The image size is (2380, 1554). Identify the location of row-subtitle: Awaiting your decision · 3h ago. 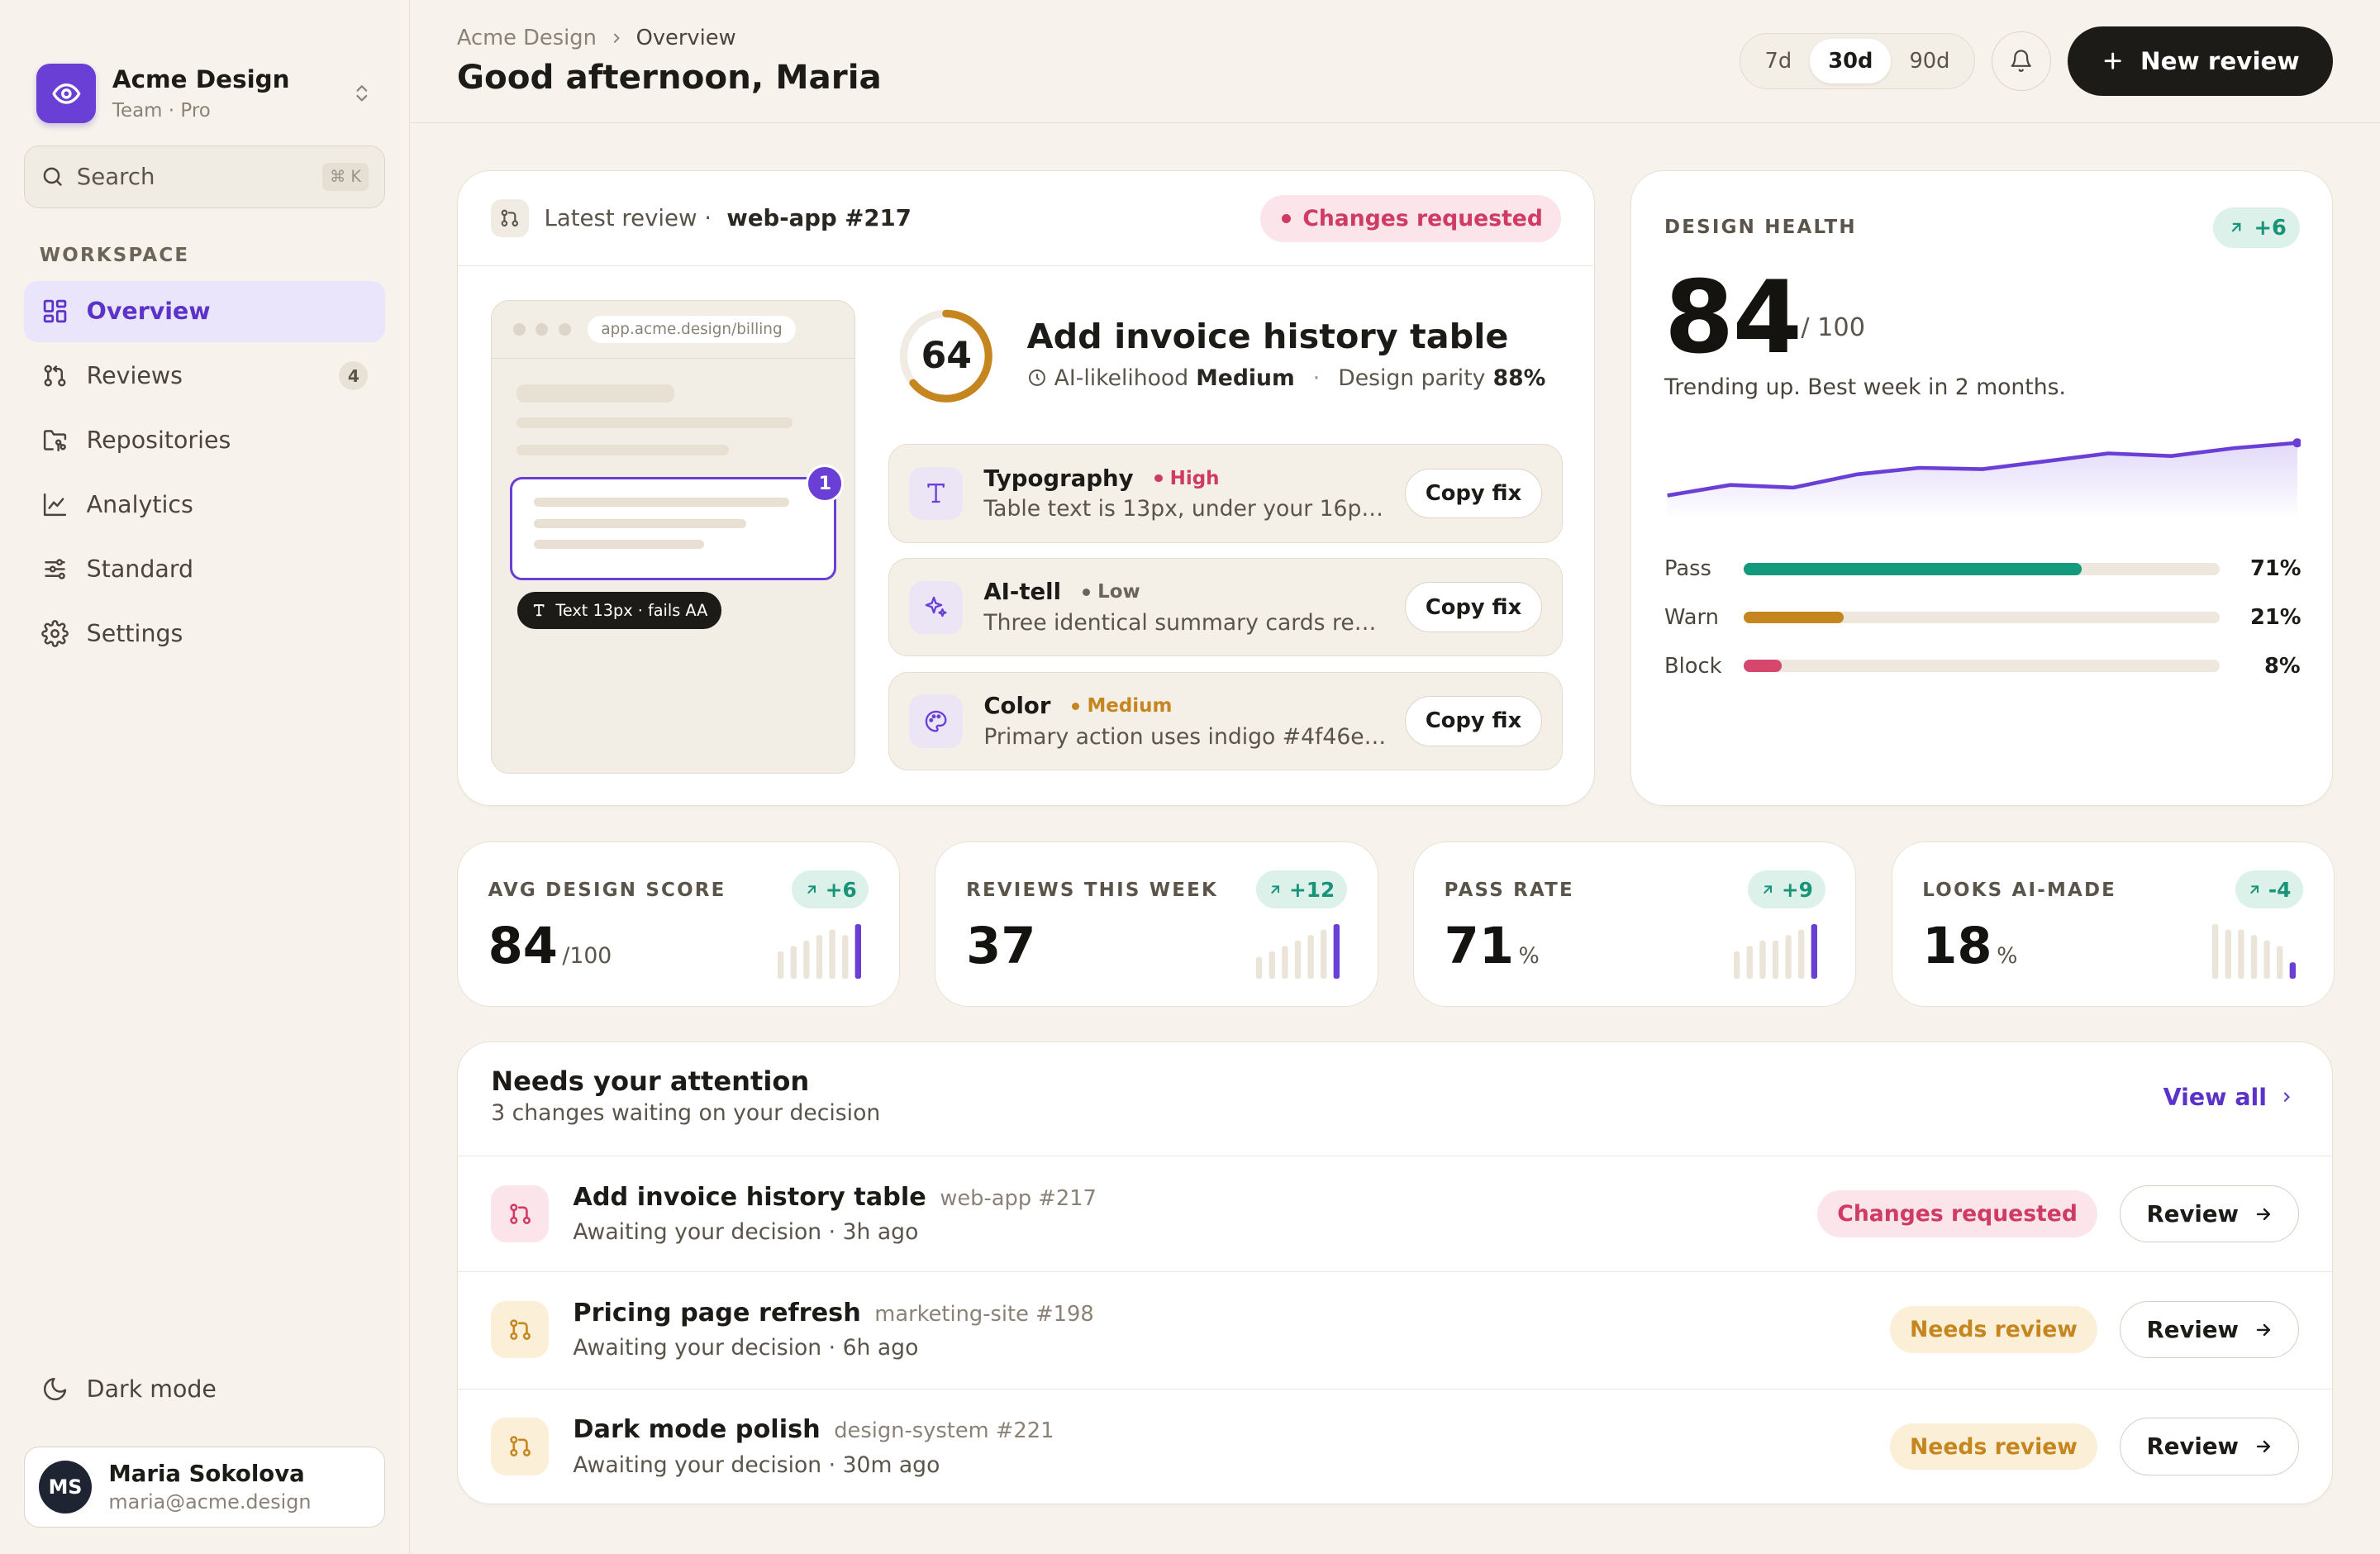
(746, 1232).